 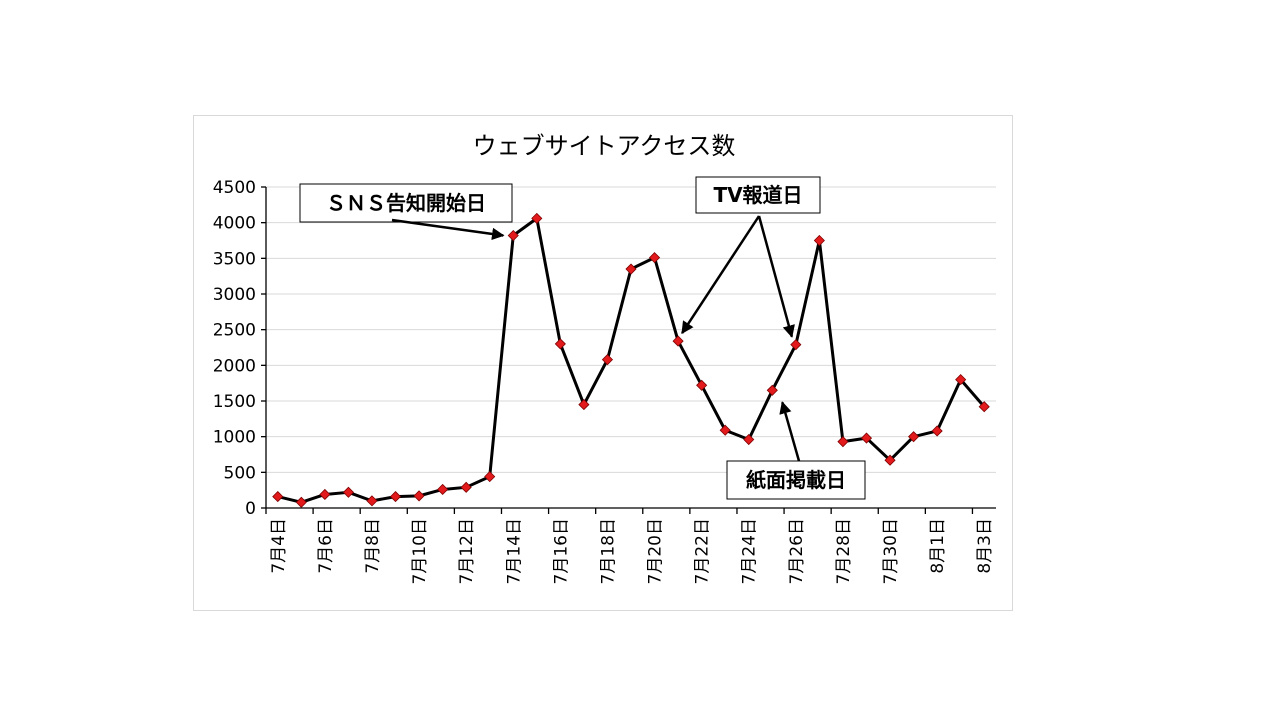 I want to click on paper-callout-label: 紙面掲載日, so click(x=796, y=480).